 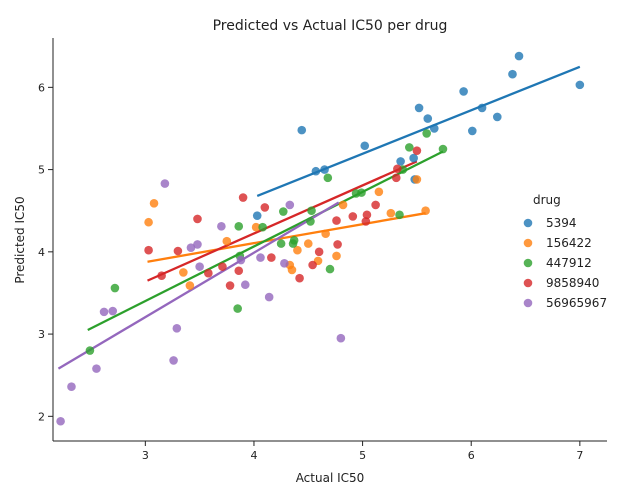 What do you see at coordinates (471, 455) in the screenshot?
I see `x-tick-label: 6` at bounding box center [471, 455].